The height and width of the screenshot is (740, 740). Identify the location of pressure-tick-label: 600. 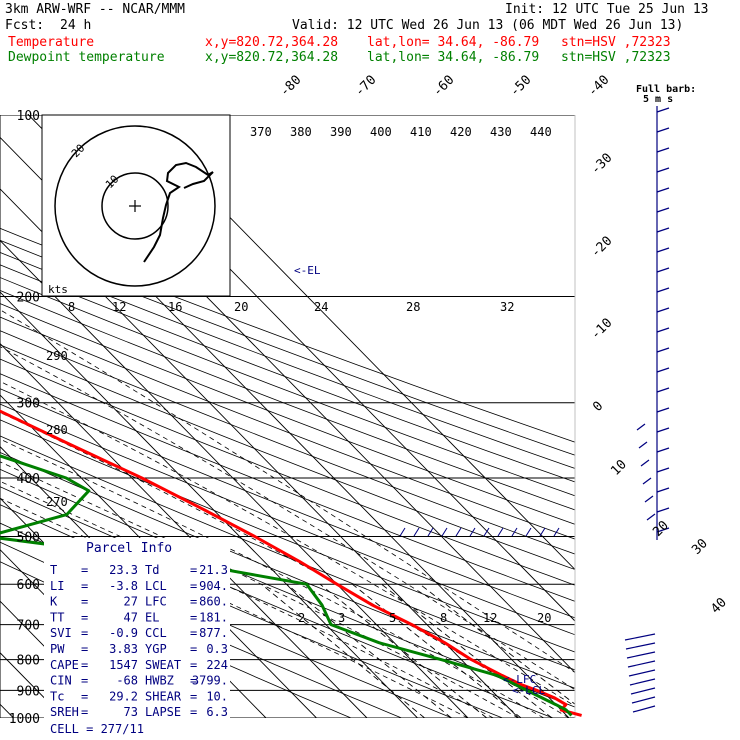
(28, 585).